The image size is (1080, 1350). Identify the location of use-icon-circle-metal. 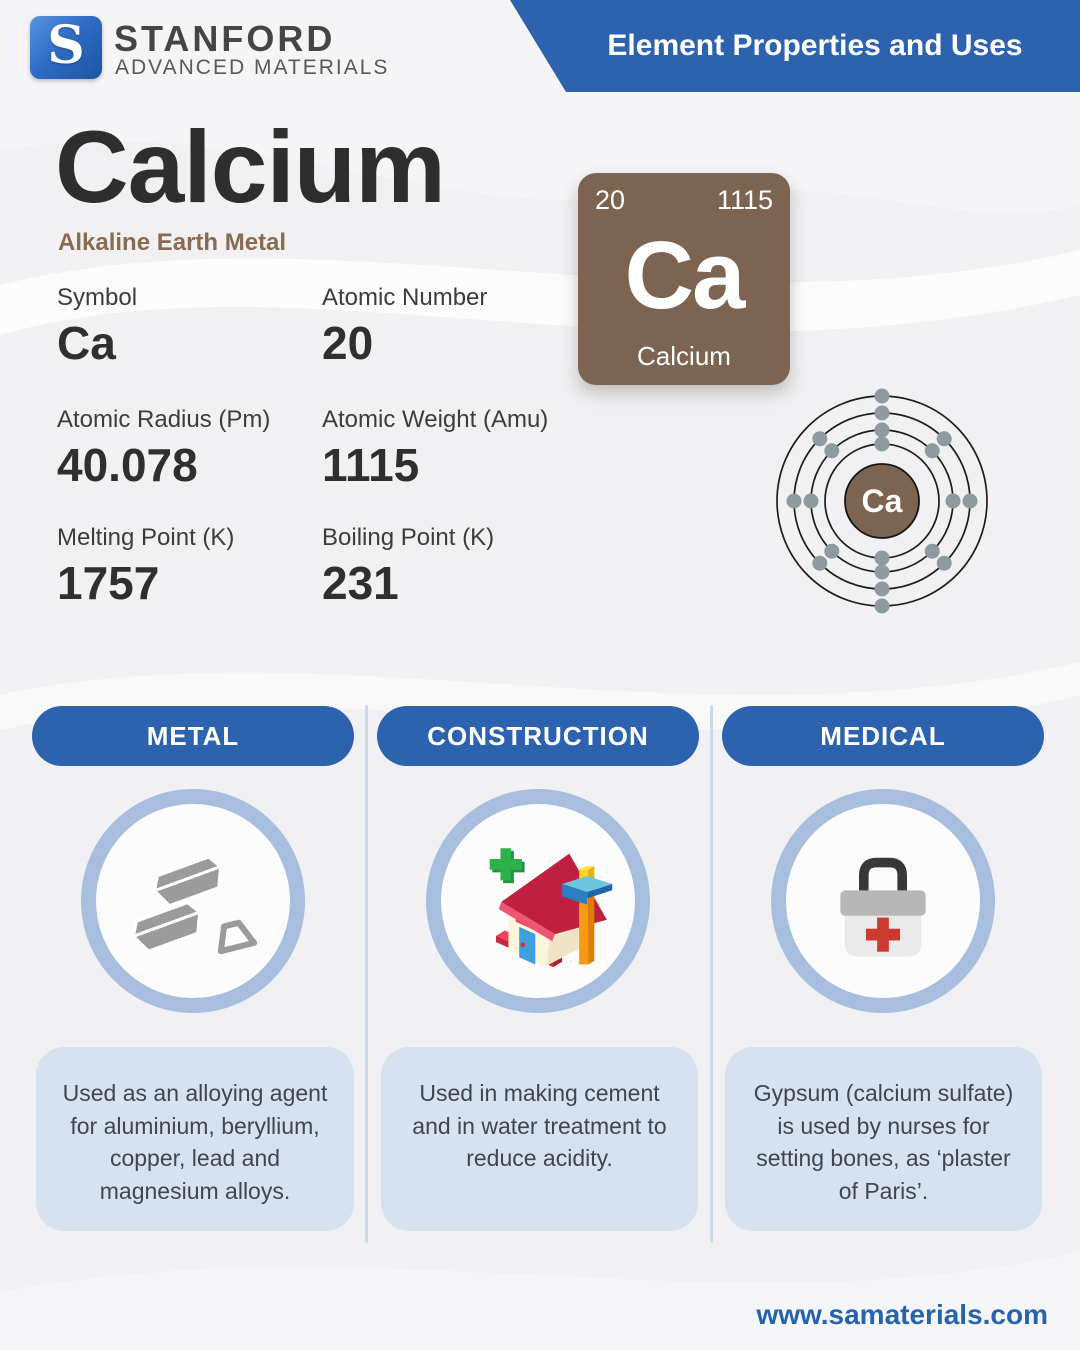
(193, 901).